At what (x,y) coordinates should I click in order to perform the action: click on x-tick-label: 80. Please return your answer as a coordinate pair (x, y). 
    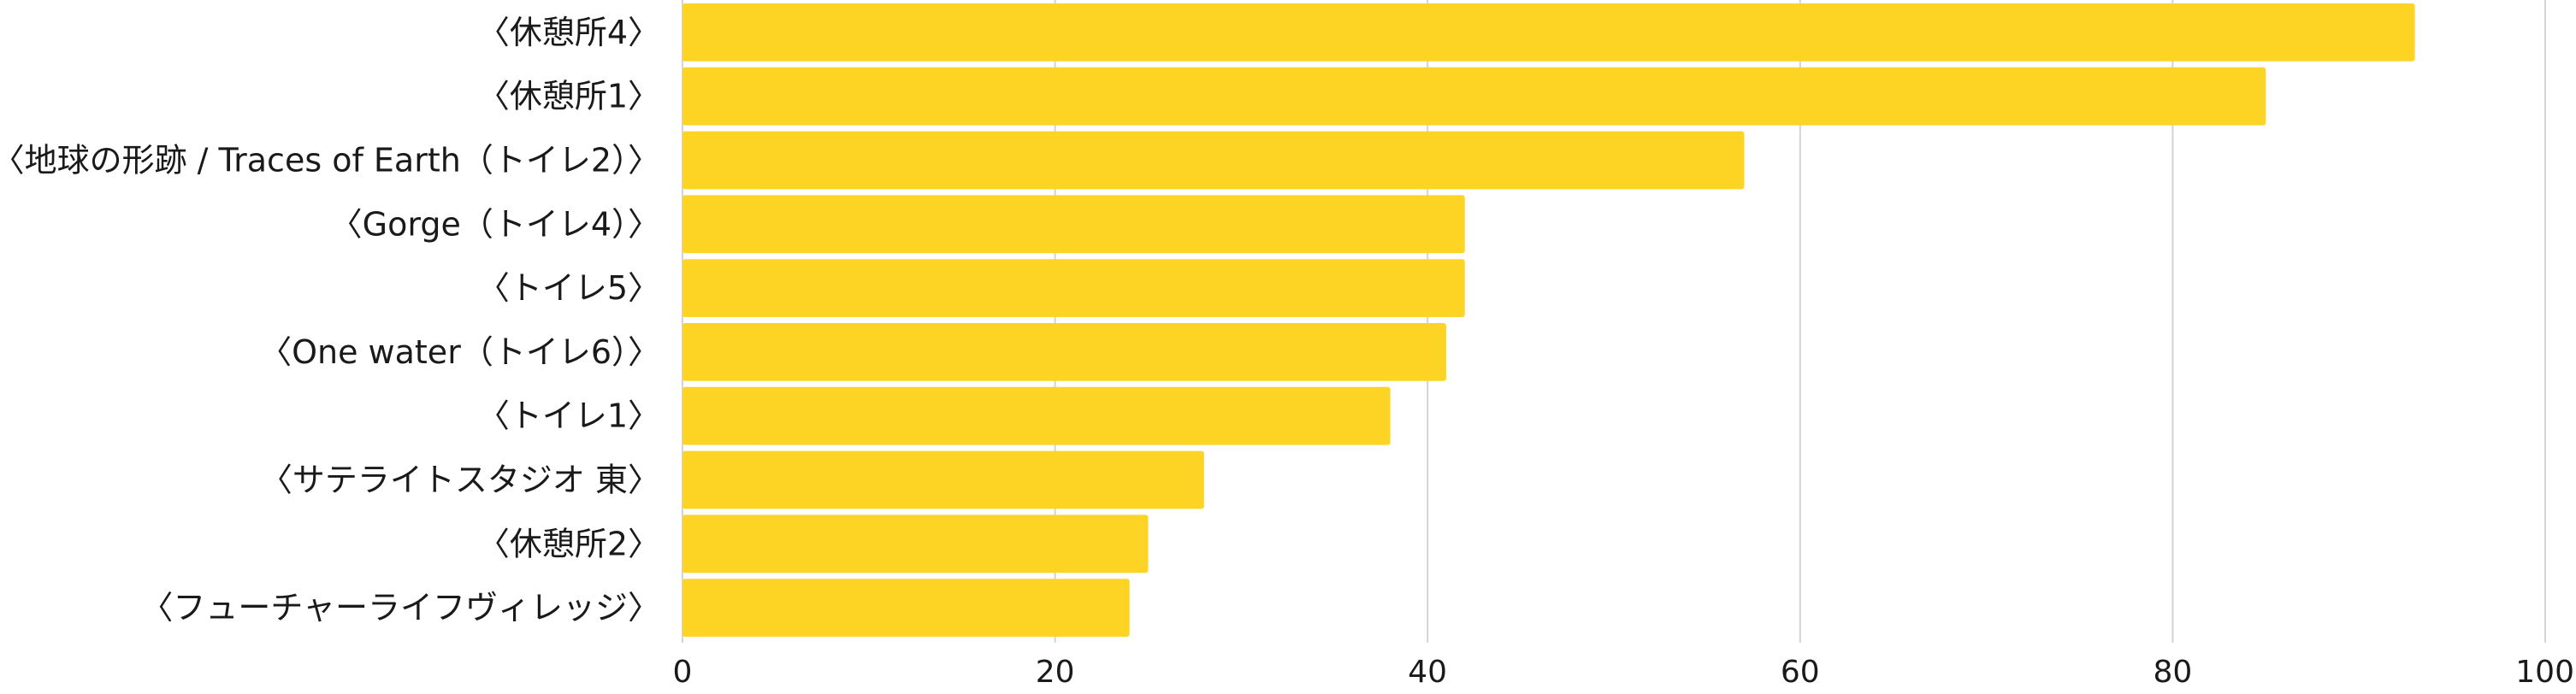
    Looking at the image, I should click on (2172, 673).